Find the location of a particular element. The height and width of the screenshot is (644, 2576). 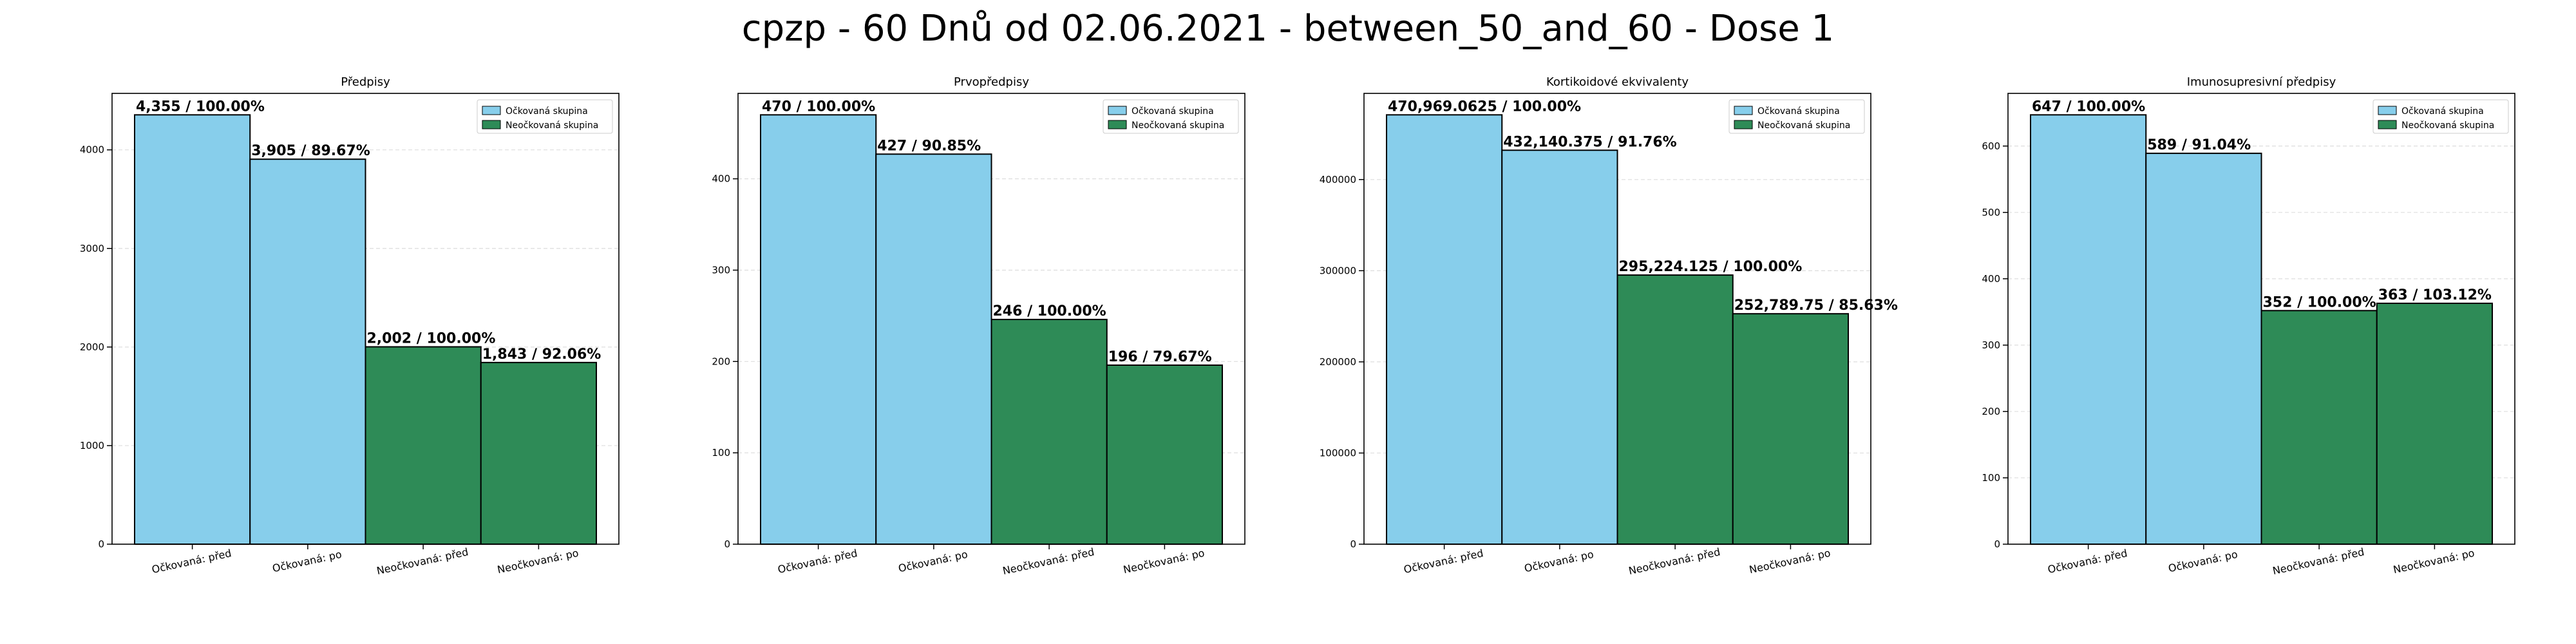

y-tick-label: 100000 is located at coordinates (1338, 453).